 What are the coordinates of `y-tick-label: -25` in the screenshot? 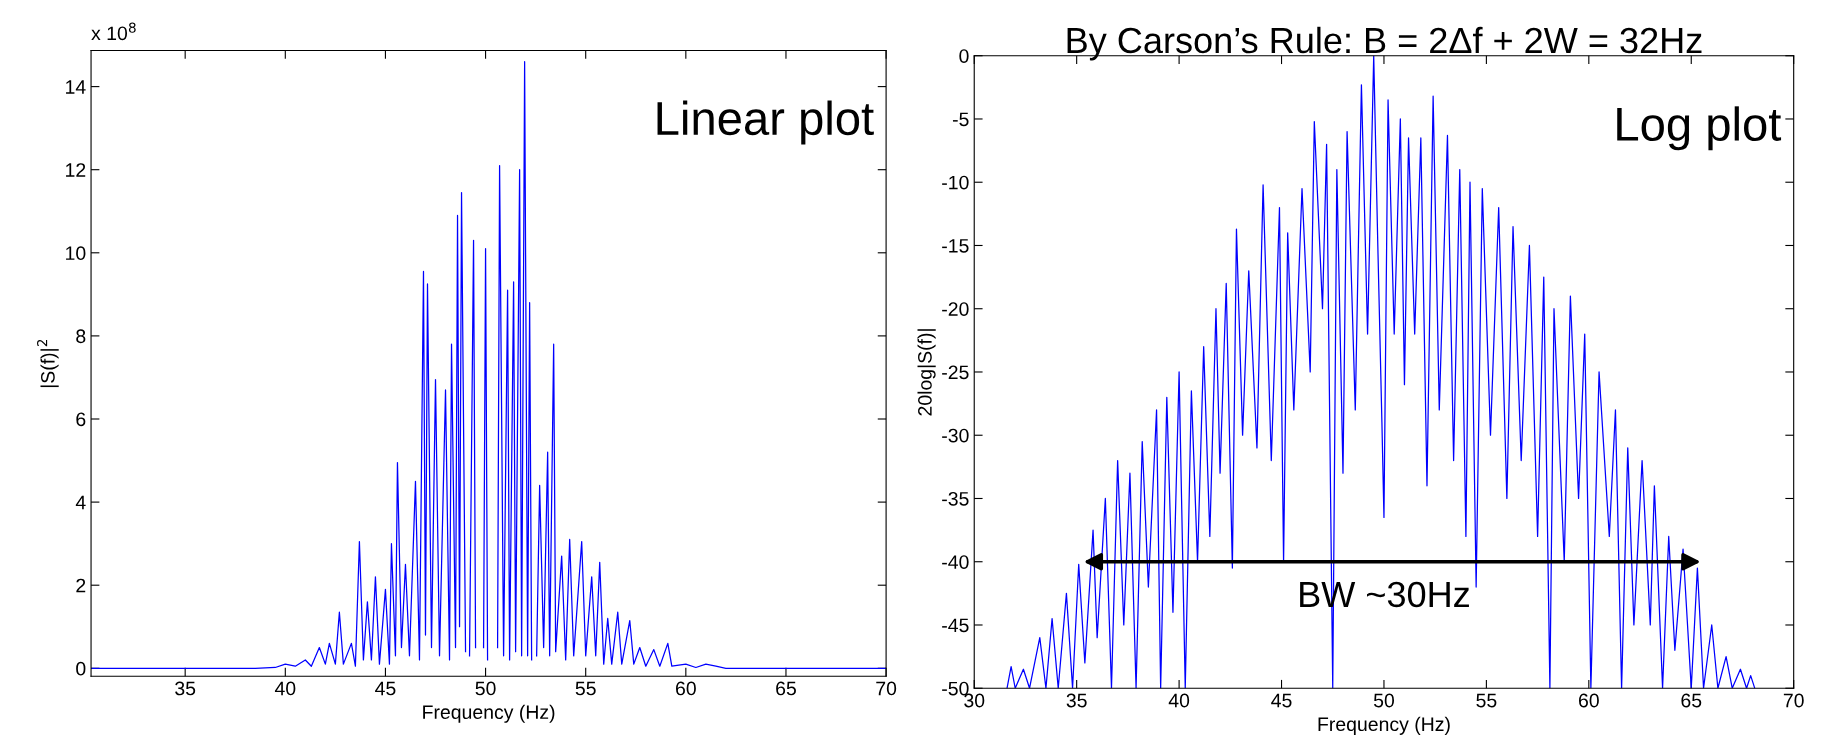 It's located at (955, 372).